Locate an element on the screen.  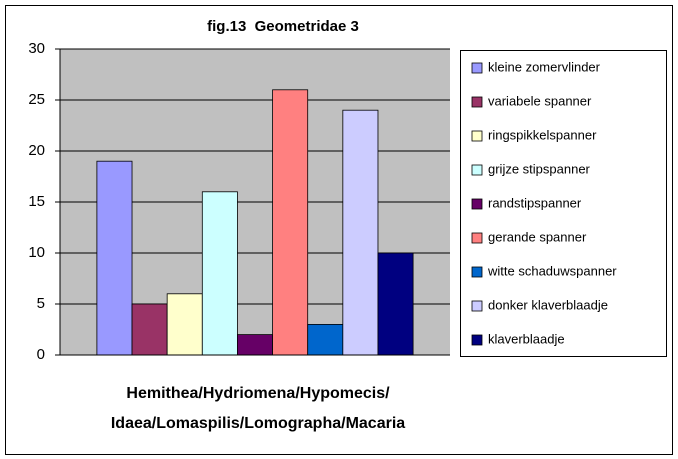
legend-label: grijze stipspanner is located at coordinates (539, 168).